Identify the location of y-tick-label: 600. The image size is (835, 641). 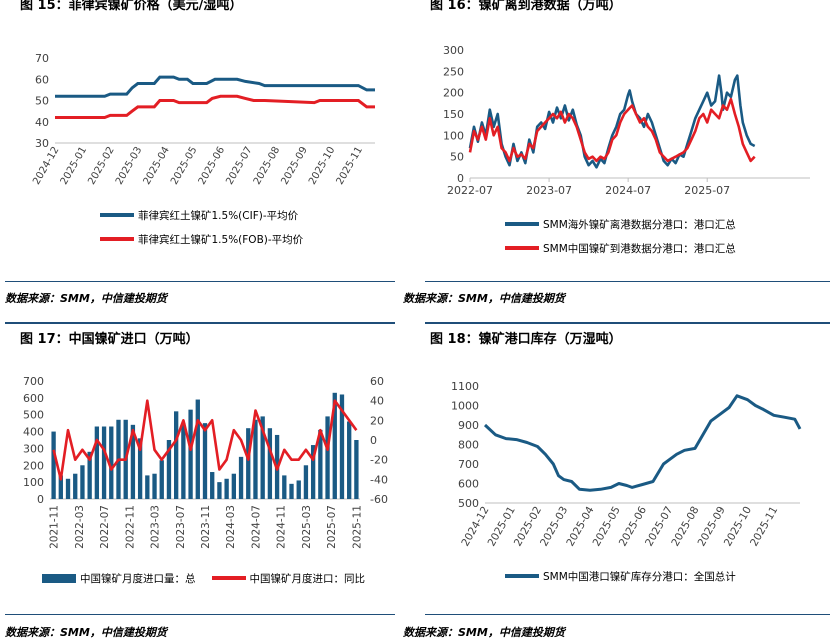
(468, 484).